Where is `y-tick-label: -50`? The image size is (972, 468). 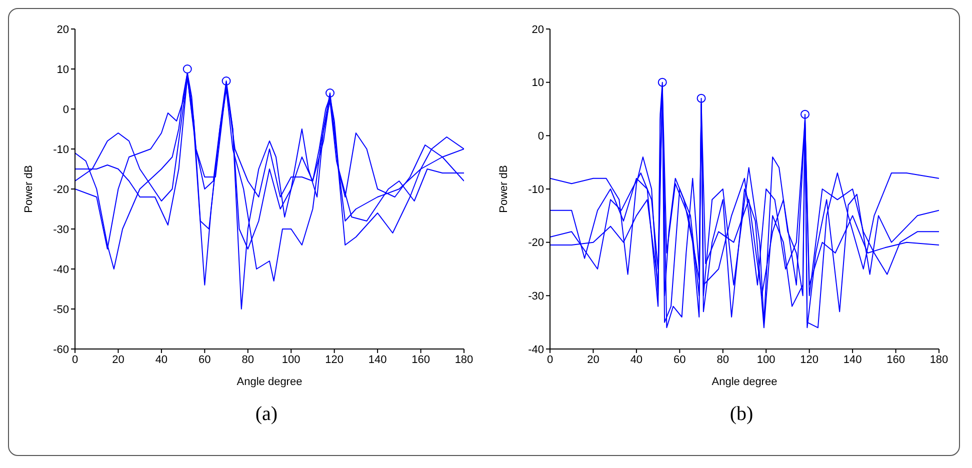 y-tick-label: -50 is located at coordinates (60, 310).